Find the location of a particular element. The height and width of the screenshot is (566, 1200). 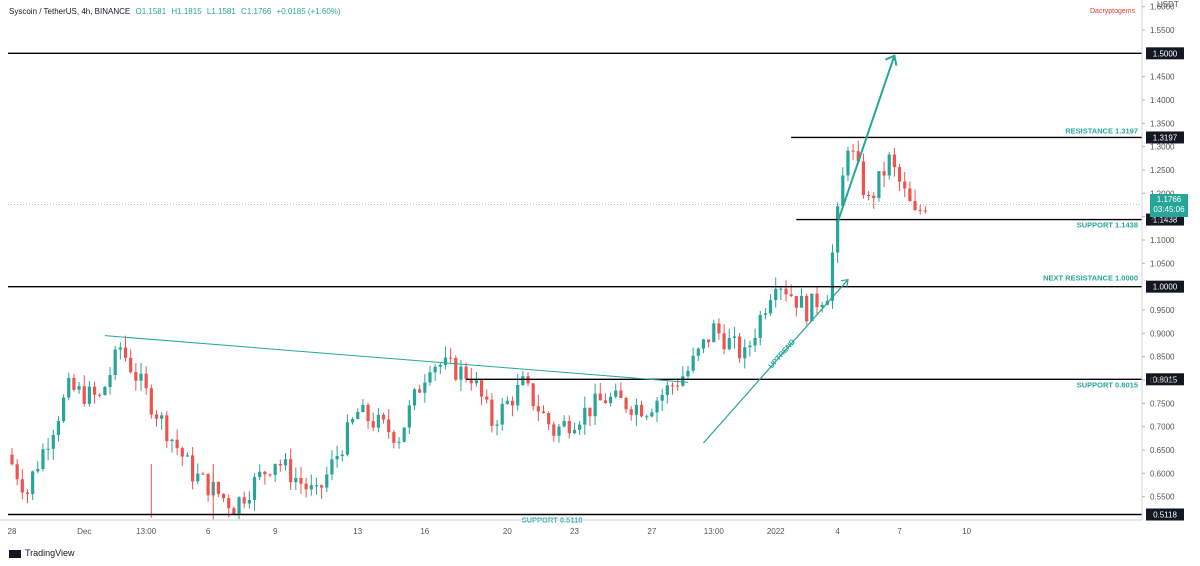

time-tick-label: 7 is located at coordinates (899, 531).